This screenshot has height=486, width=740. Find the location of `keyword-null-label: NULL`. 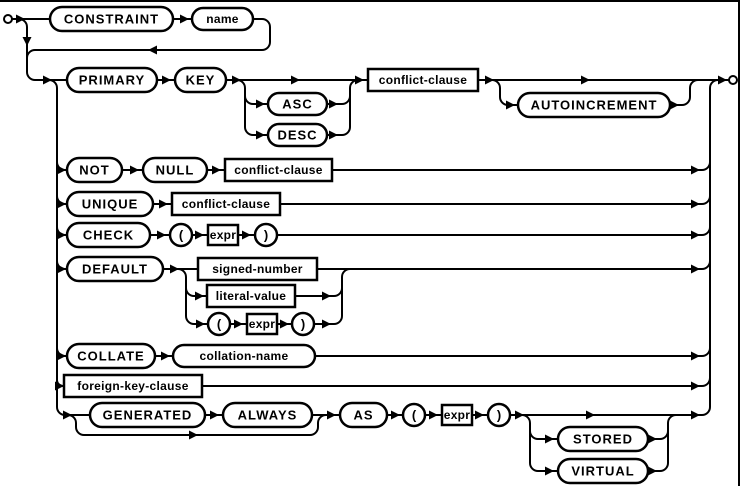

keyword-null-label: NULL is located at coordinates (175, 170).